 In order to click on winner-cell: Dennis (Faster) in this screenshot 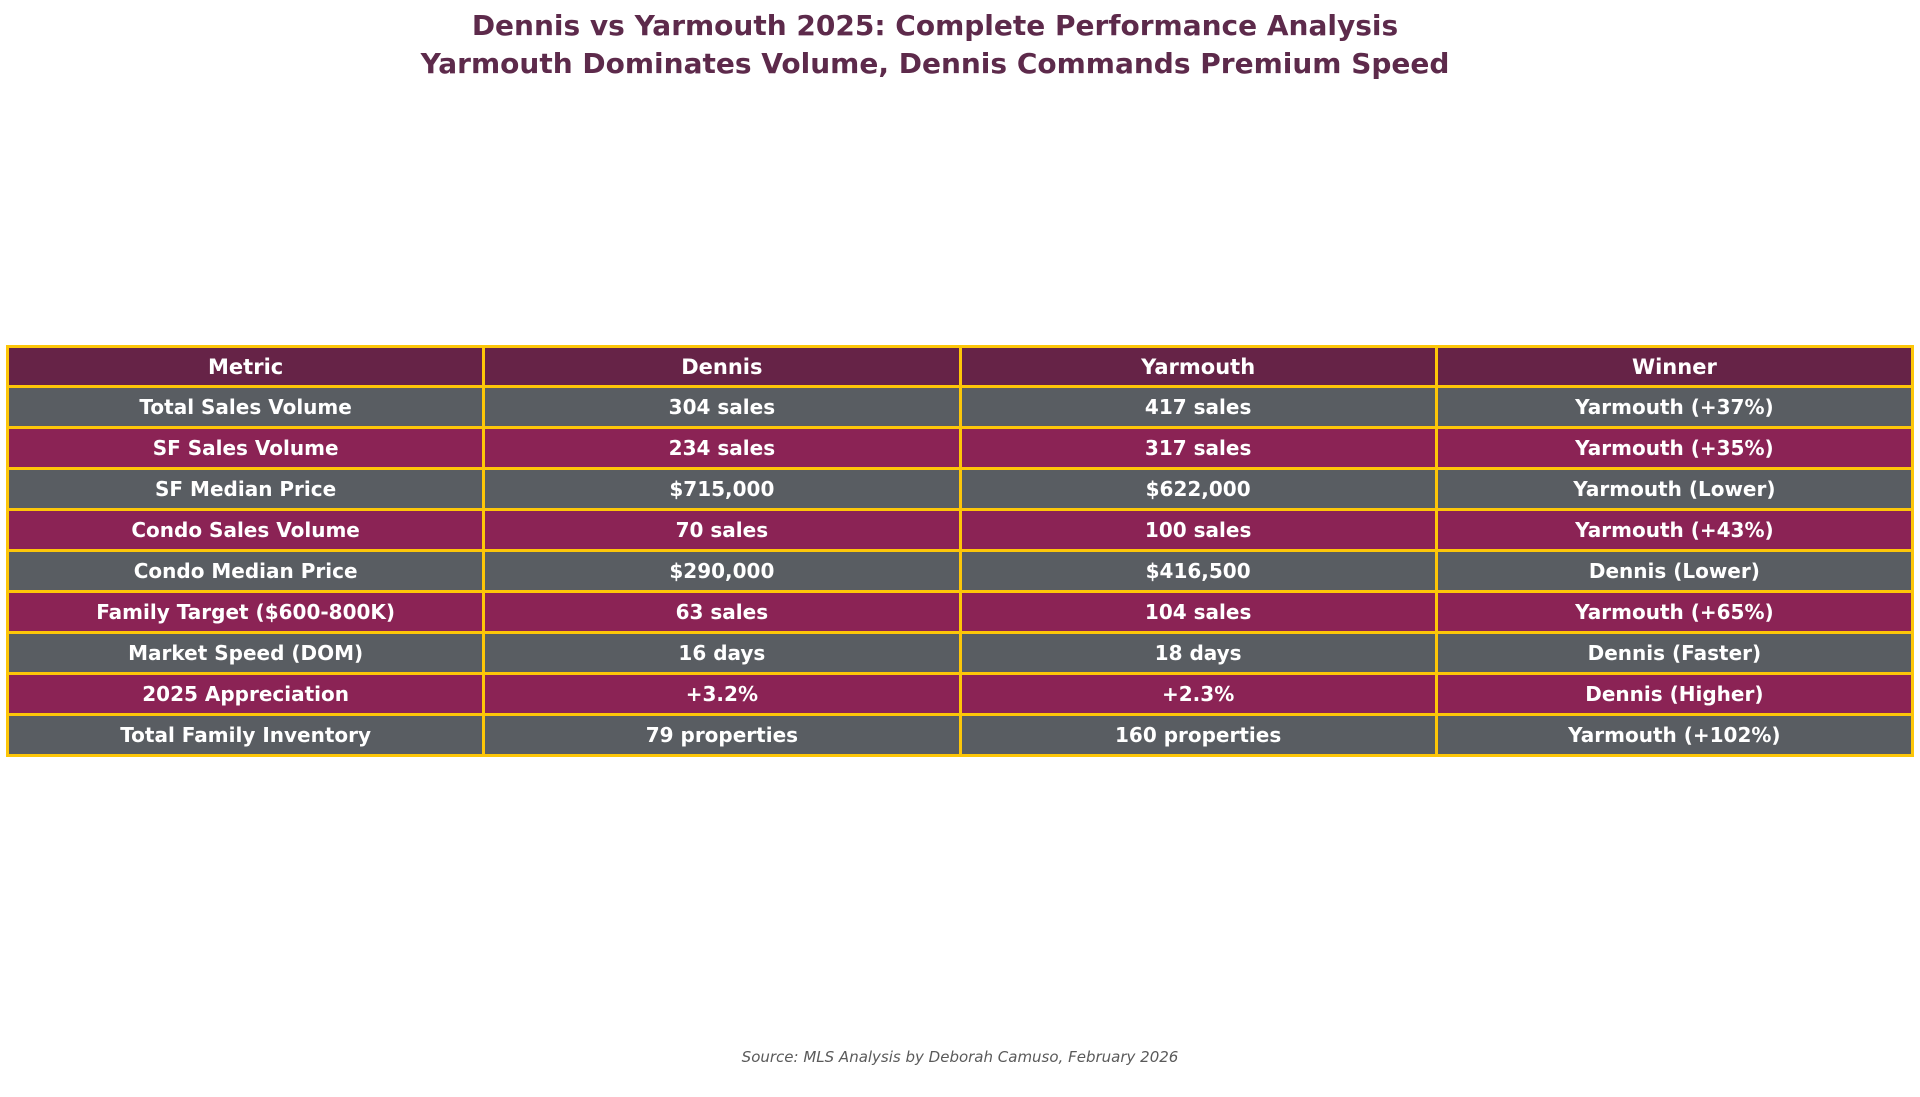, I will do `click(1674, 653)`.